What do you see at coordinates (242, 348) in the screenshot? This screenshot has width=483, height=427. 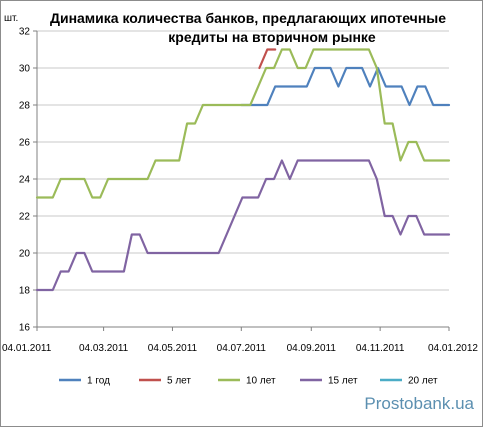 I see `x-tick-label: 04.07.2011` at bounding box center [242, 348].